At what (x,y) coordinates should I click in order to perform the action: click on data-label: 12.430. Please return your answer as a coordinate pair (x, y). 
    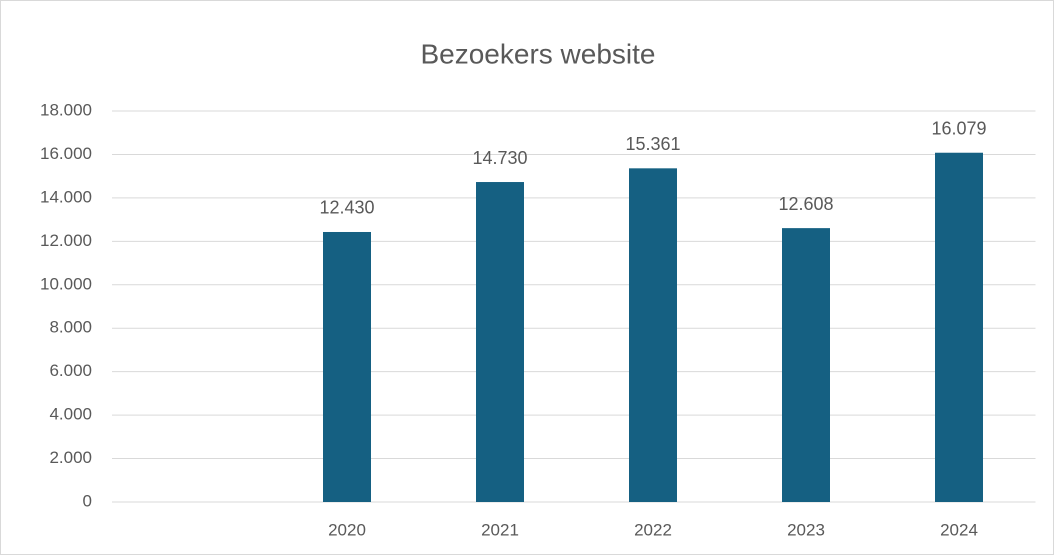
    Looking at the image, I should click on (346, 208).